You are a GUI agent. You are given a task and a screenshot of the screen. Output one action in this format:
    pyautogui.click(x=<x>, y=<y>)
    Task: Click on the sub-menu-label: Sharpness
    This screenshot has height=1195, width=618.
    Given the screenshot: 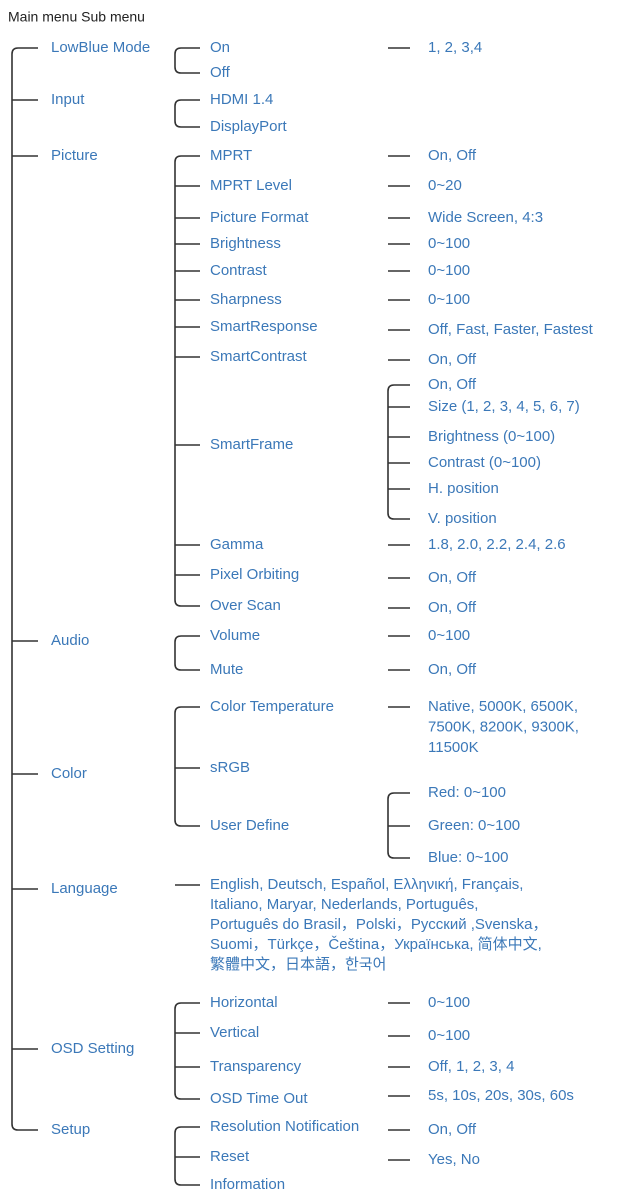 What is the action you would take?
    pyautogui.click(x=246, y=299)
    